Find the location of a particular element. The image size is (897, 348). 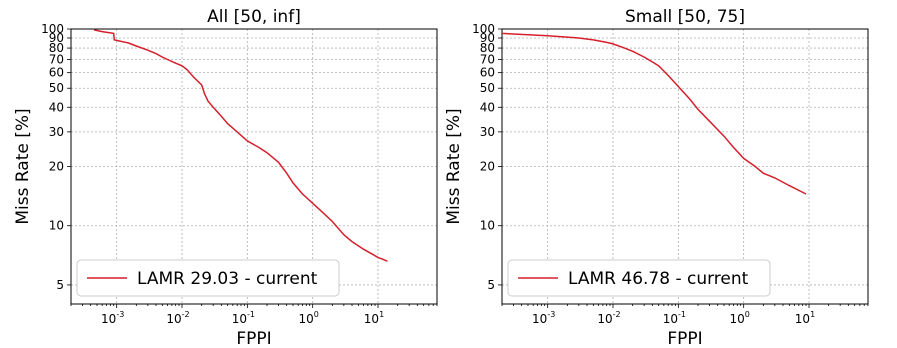

chart-title: All [50, inf] is located at coordinates (254, 17).